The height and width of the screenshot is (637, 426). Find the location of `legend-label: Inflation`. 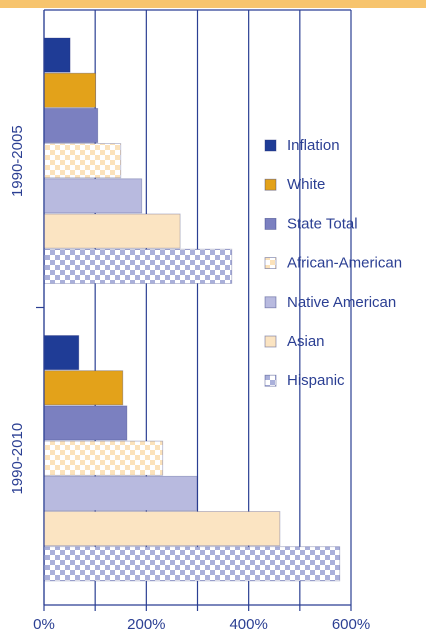

legend-label: Inflation is located at coordinates (313, 145).